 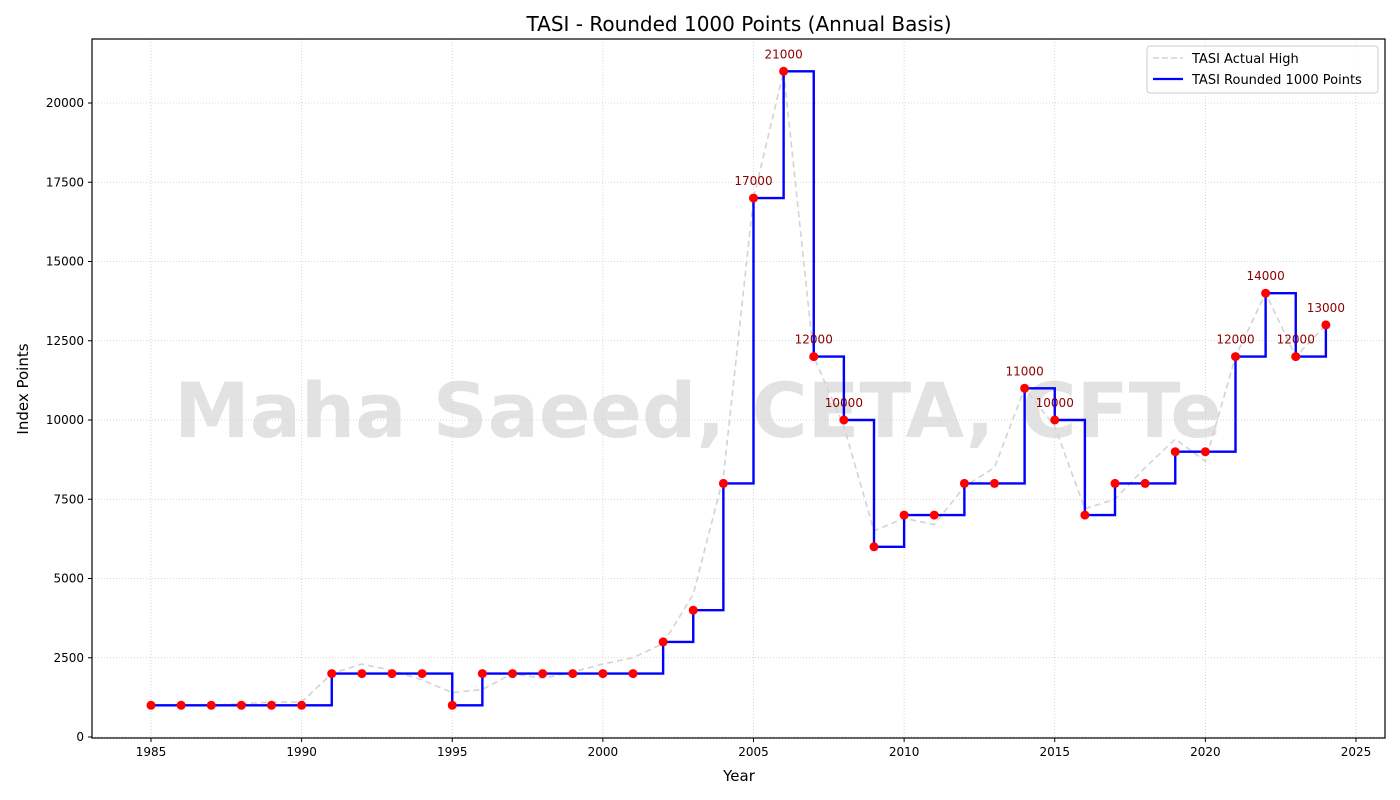 I want to click on x-tick-label: 2010, so click(x=904, y=752).